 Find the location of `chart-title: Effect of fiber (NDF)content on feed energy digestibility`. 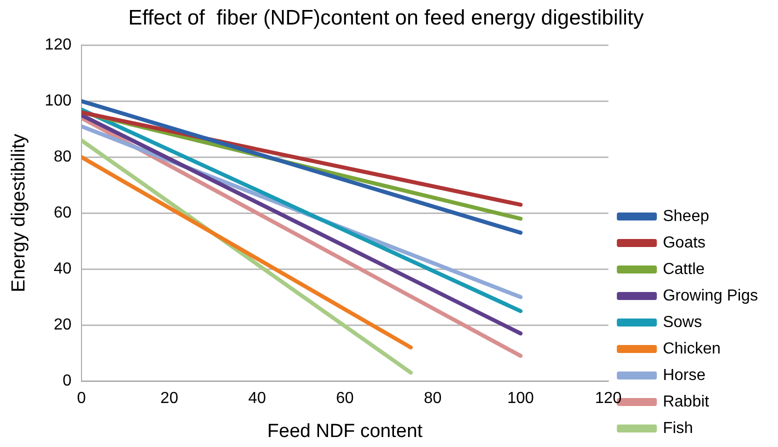

chart-title: Effect of fiber (NDF)content on feed energy digestibility is located at coordinates (386, 18).